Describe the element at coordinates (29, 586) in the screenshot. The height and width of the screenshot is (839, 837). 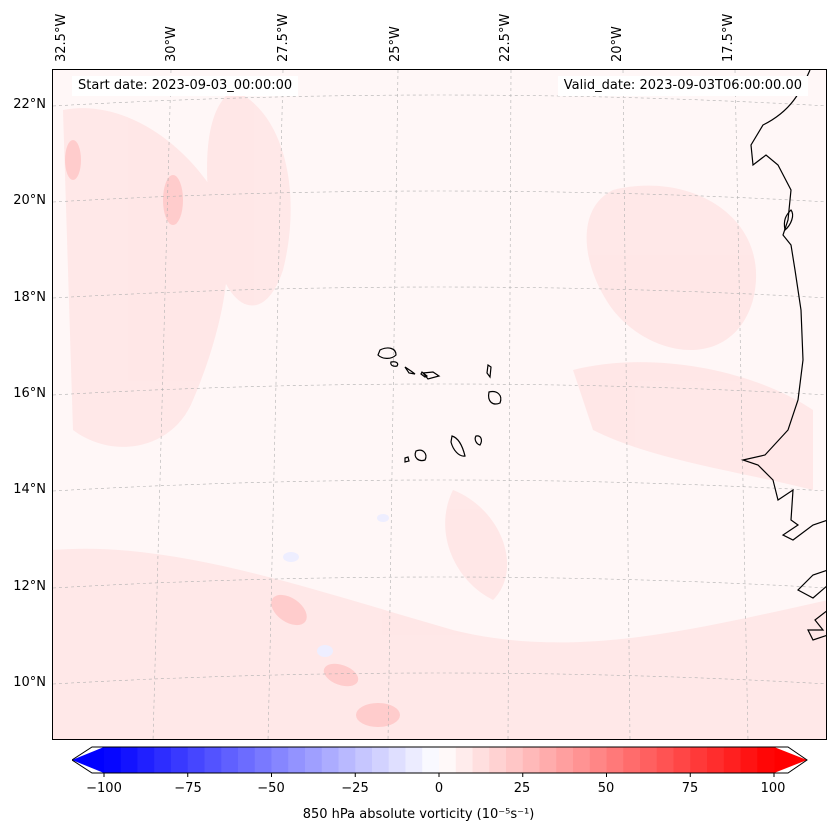
I see `lat-label-12n: 12°N` at that location.